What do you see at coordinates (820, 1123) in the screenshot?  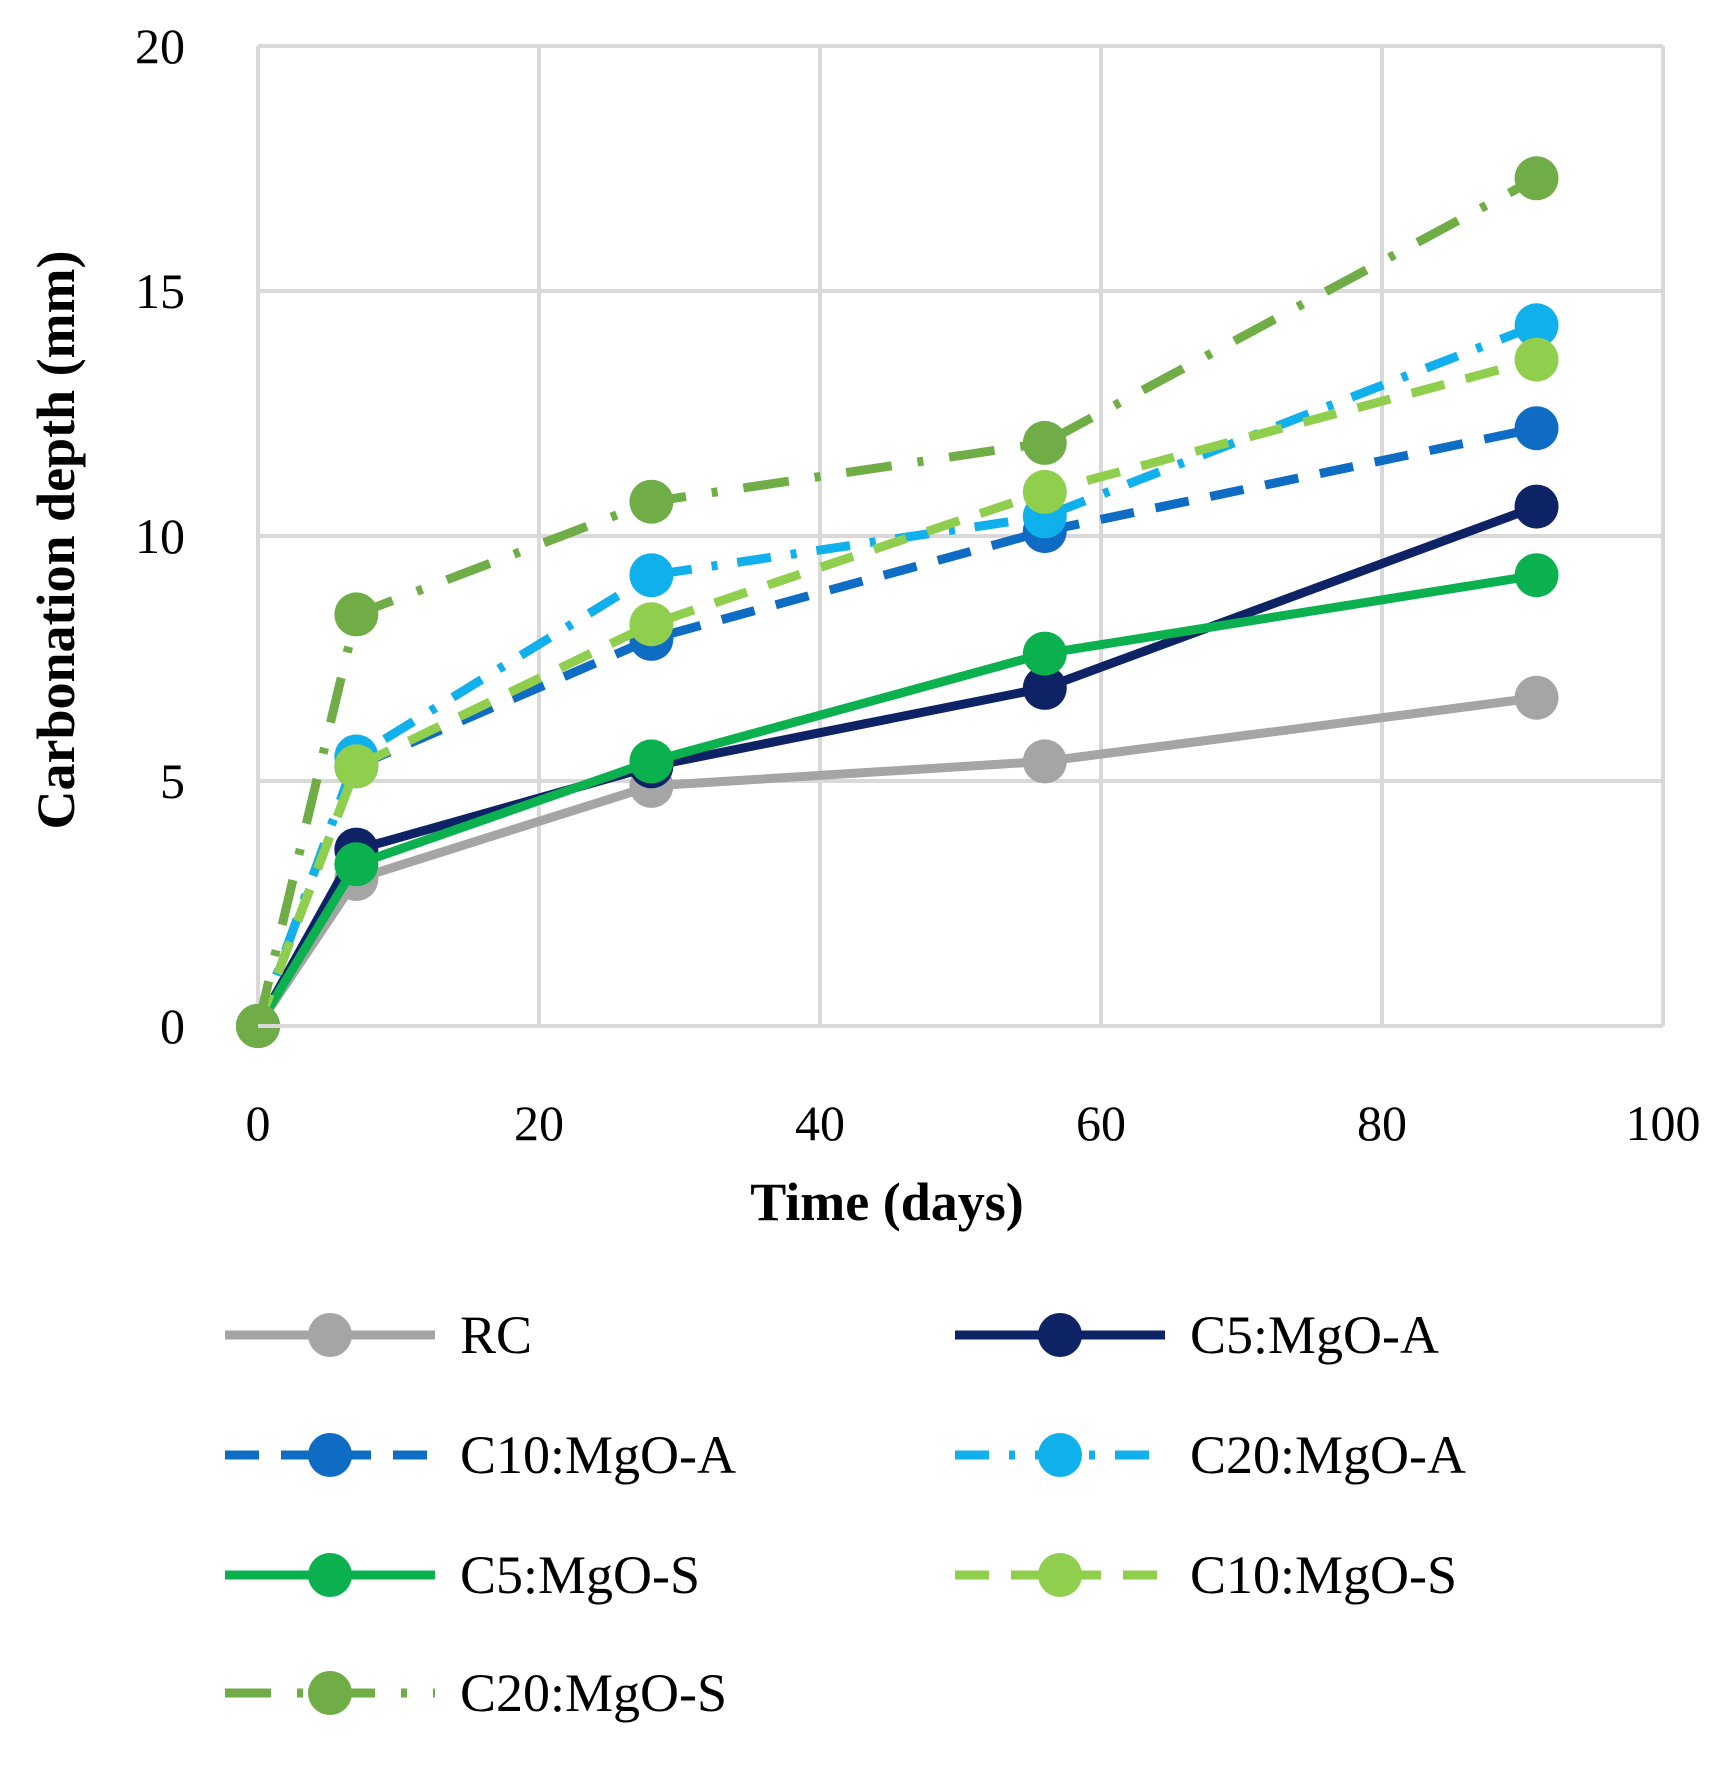 I see `x-tick-label: 40` at bounding box center [820, 1123].